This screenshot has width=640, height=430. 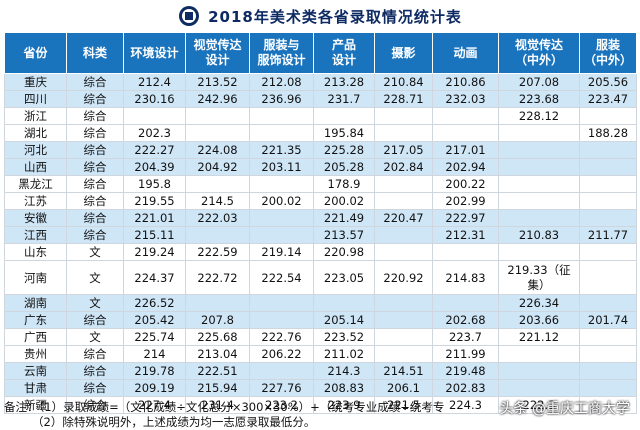 I want to click on score-cell: 219.55, so click(x=154, y=201).